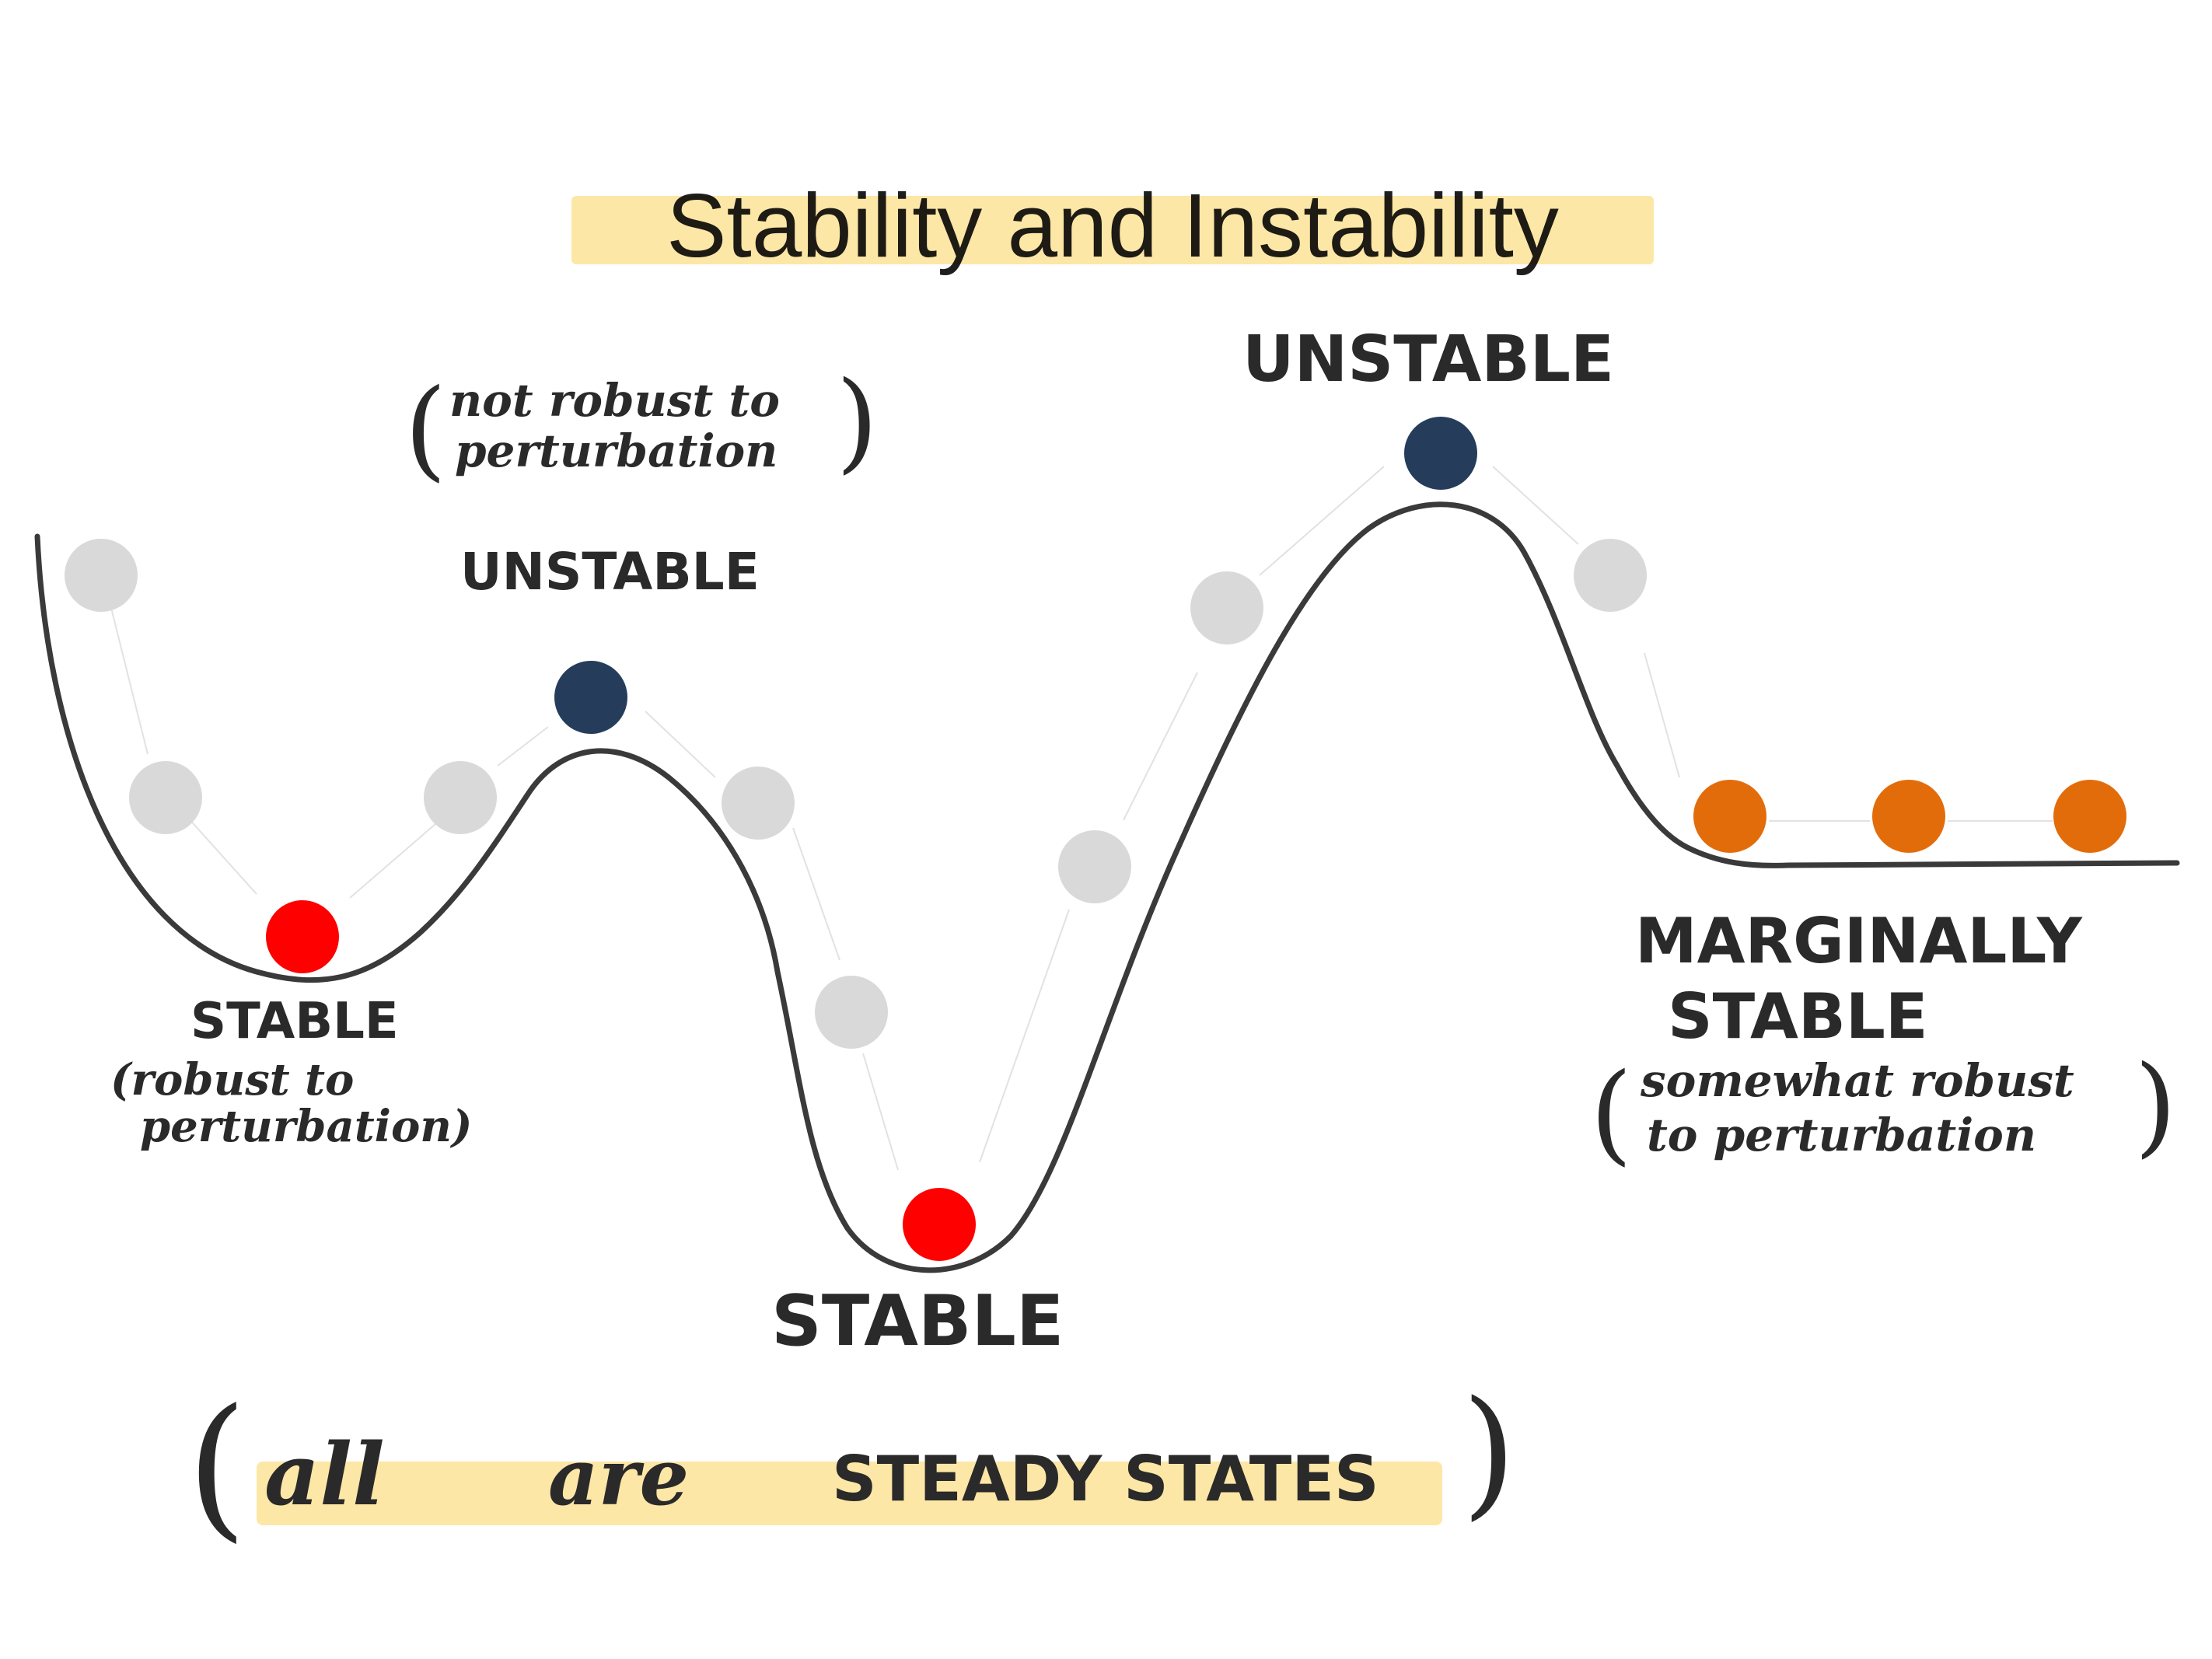  I want to click on label-stable-left: STABLE, so click(294, 1022).